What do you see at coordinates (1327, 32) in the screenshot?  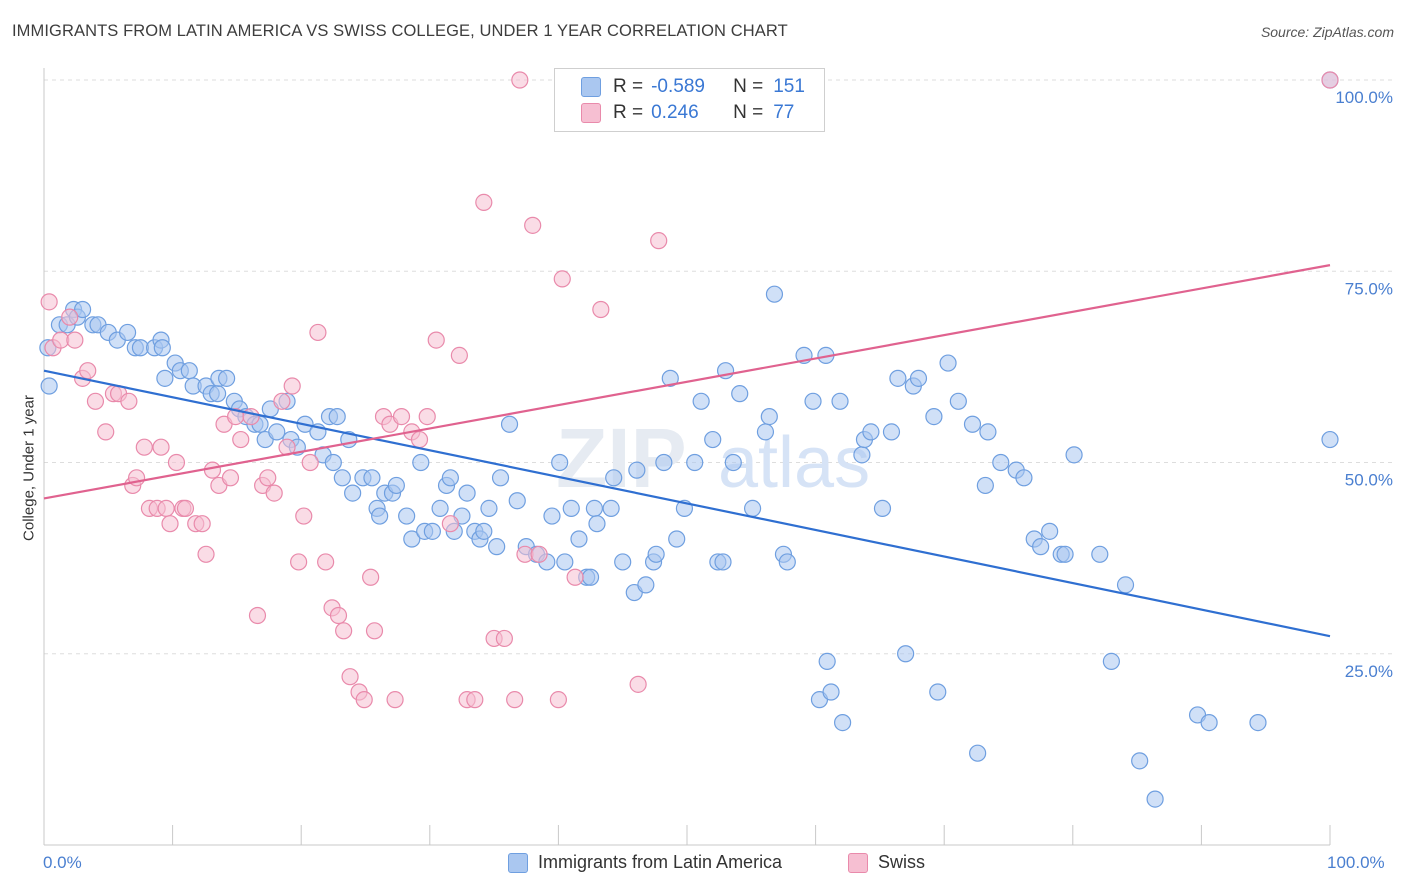 I see `source-label: Source: ZipAtlas.com` at bounding box center [1327, 32].